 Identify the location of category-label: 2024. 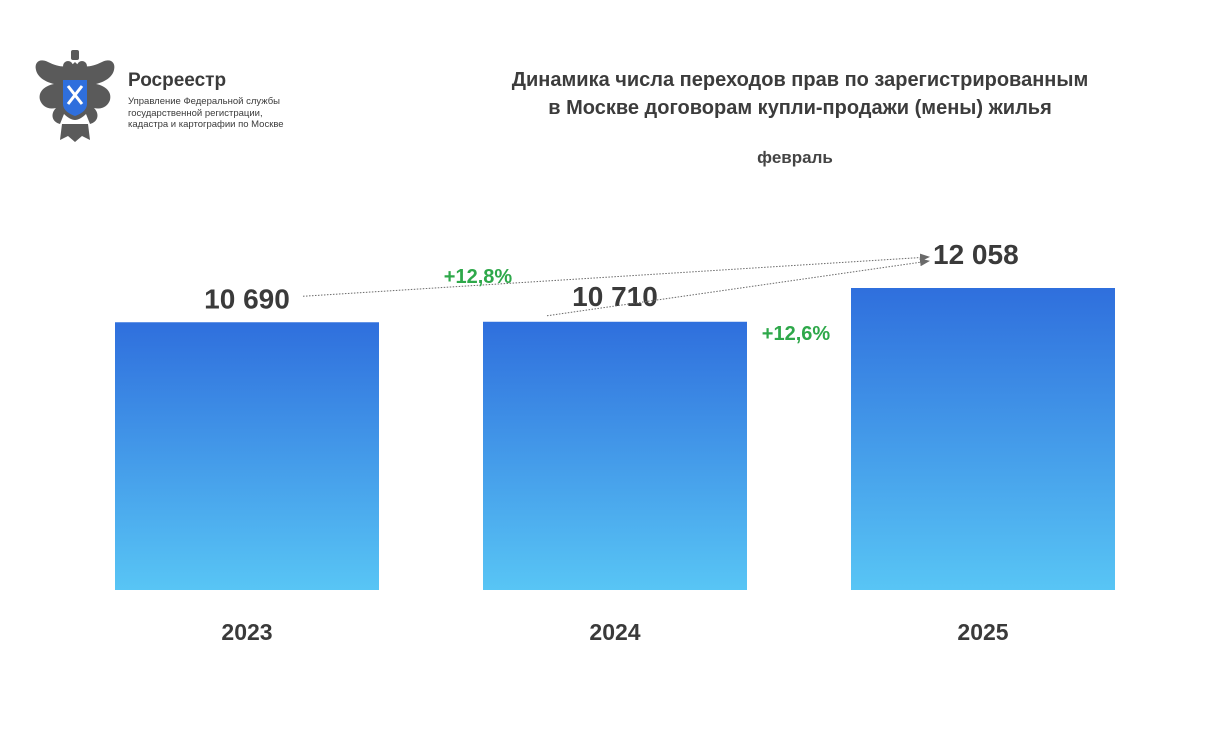
(614, 632).